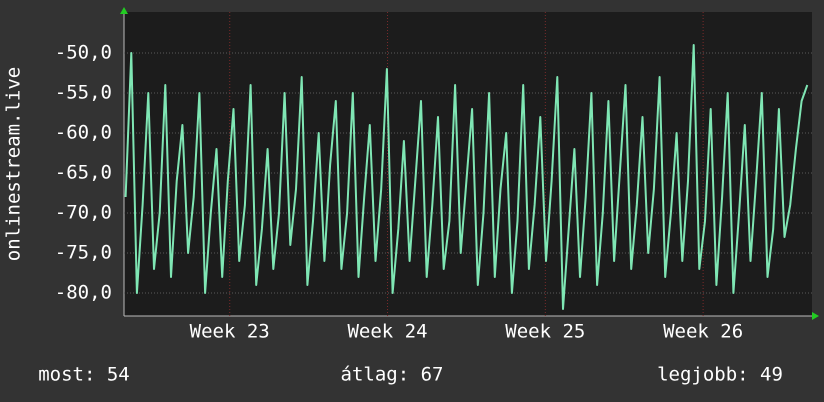 This screenshot has height=402, width=824. I want to click on y-tick-label: -50,0, so click(83, 53).